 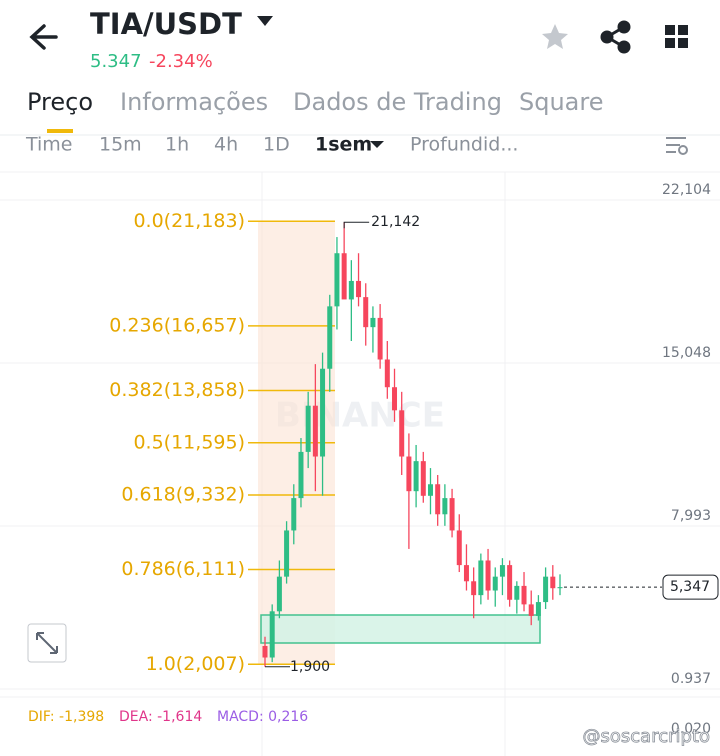 What do you see at coordinates (276, 145) in the screenshot?
I see `interval: 1D` at bounding box center [276, 145].